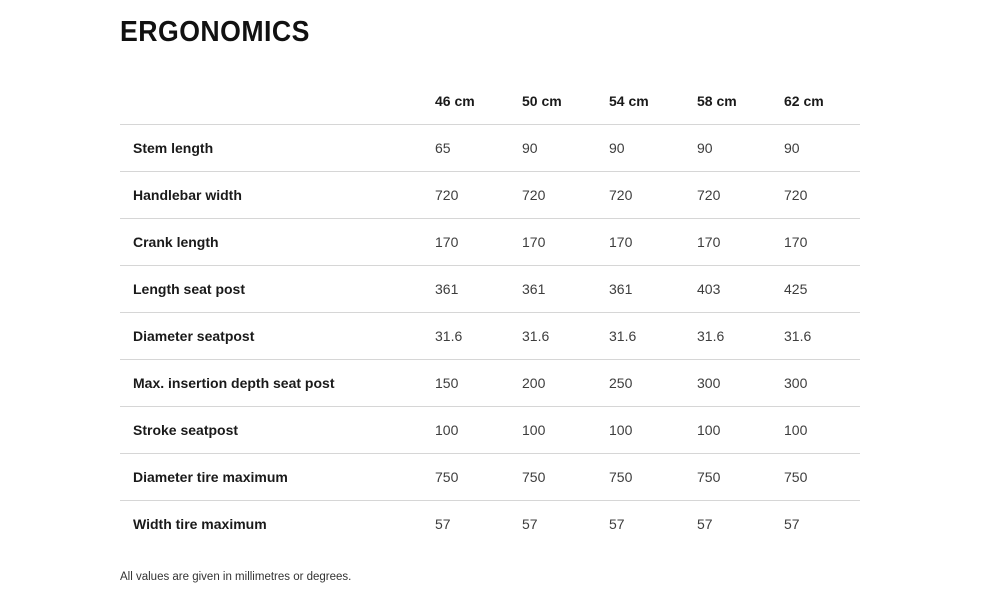 This screenshot has height=600, width=1000. I want to click on table-row: Length seat post 361 361 361 403 425, so click(490, 289).